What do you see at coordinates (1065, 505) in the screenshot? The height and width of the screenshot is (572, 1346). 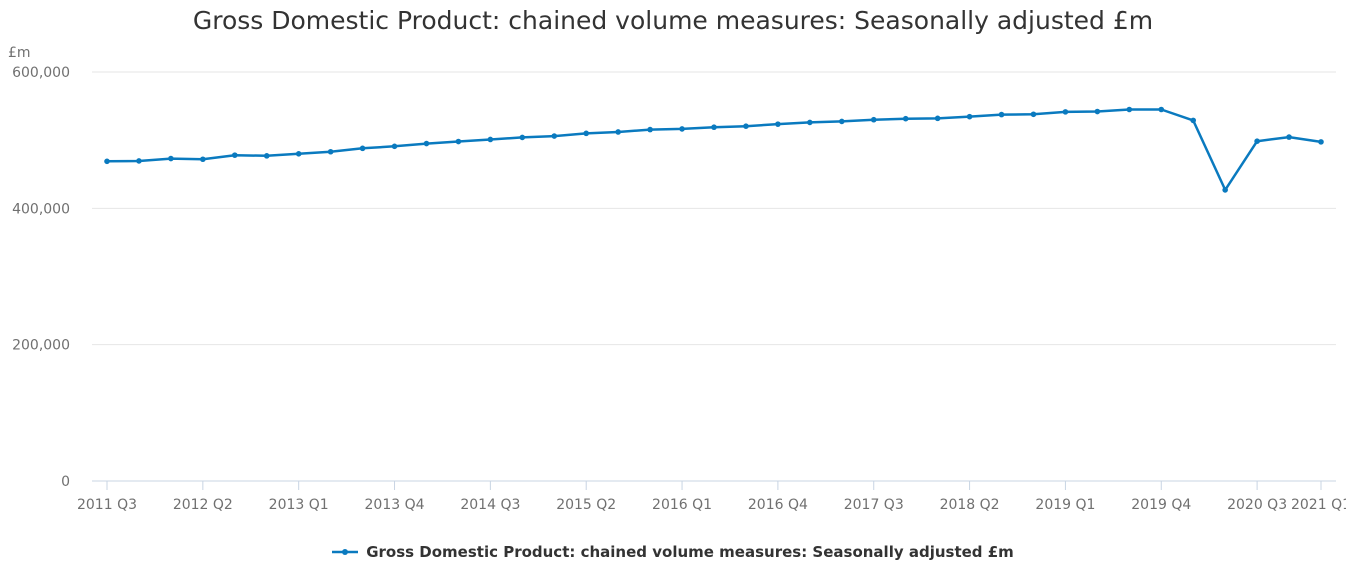 I see `x-tick-label: 2019 Q1` at bounding box center [1065, 505].